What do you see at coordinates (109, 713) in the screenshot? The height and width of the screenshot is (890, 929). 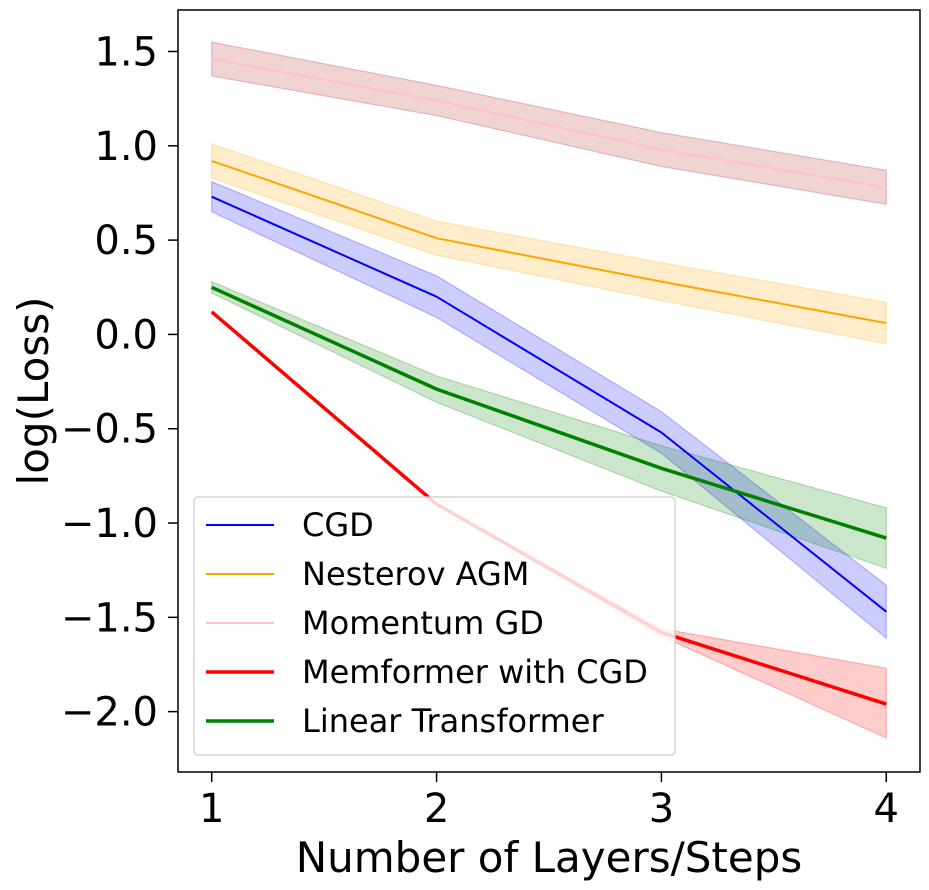 I see `y-tick-label: −2.0` at bounding box center [109, 713].